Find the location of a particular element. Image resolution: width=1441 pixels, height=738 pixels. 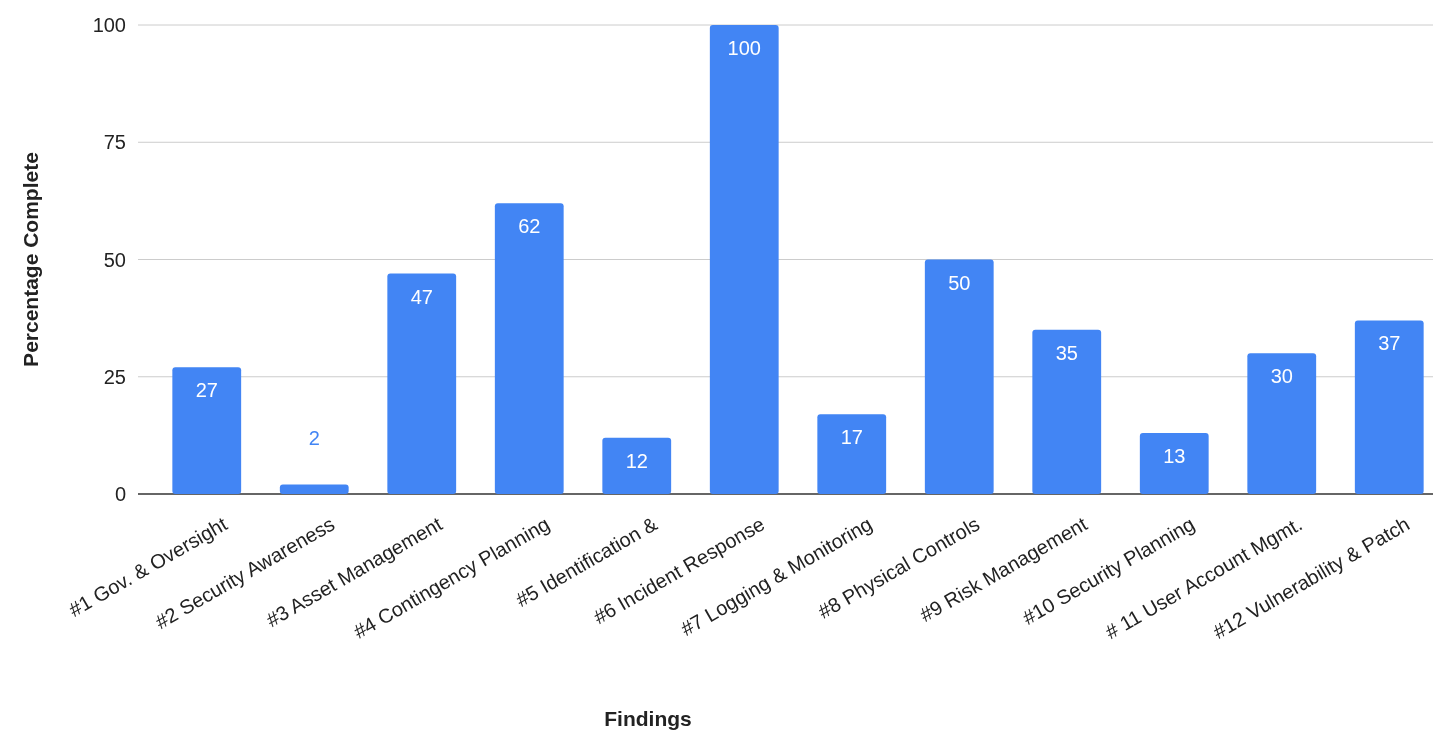

data-label: 13 is located at coordinates (1174, 456).